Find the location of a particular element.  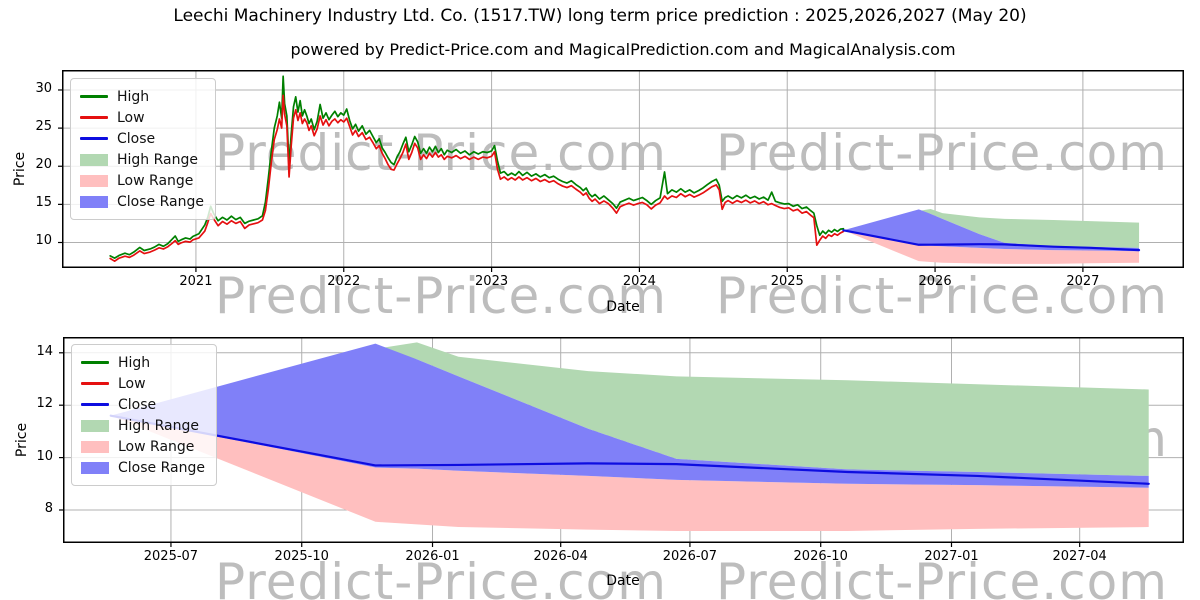

x-tick-label: 2026-04 is located at coordinates (560, 556).